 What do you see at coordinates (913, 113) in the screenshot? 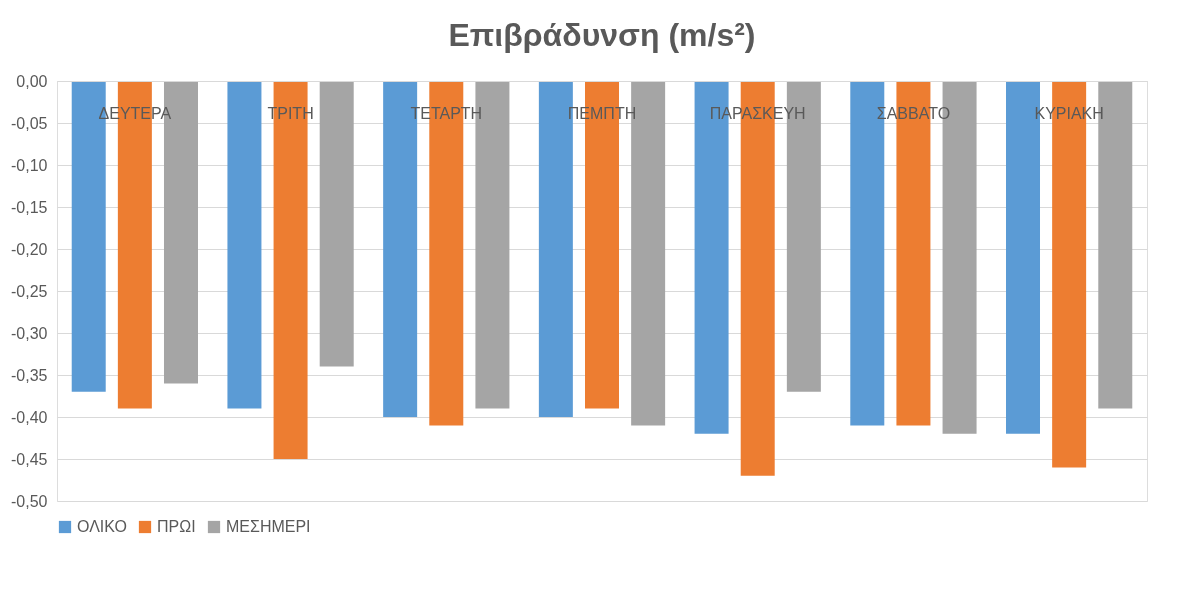
I see `x-tick-label: ΣΑΒΒΑΤΟ` at bounding box center [913, 113].